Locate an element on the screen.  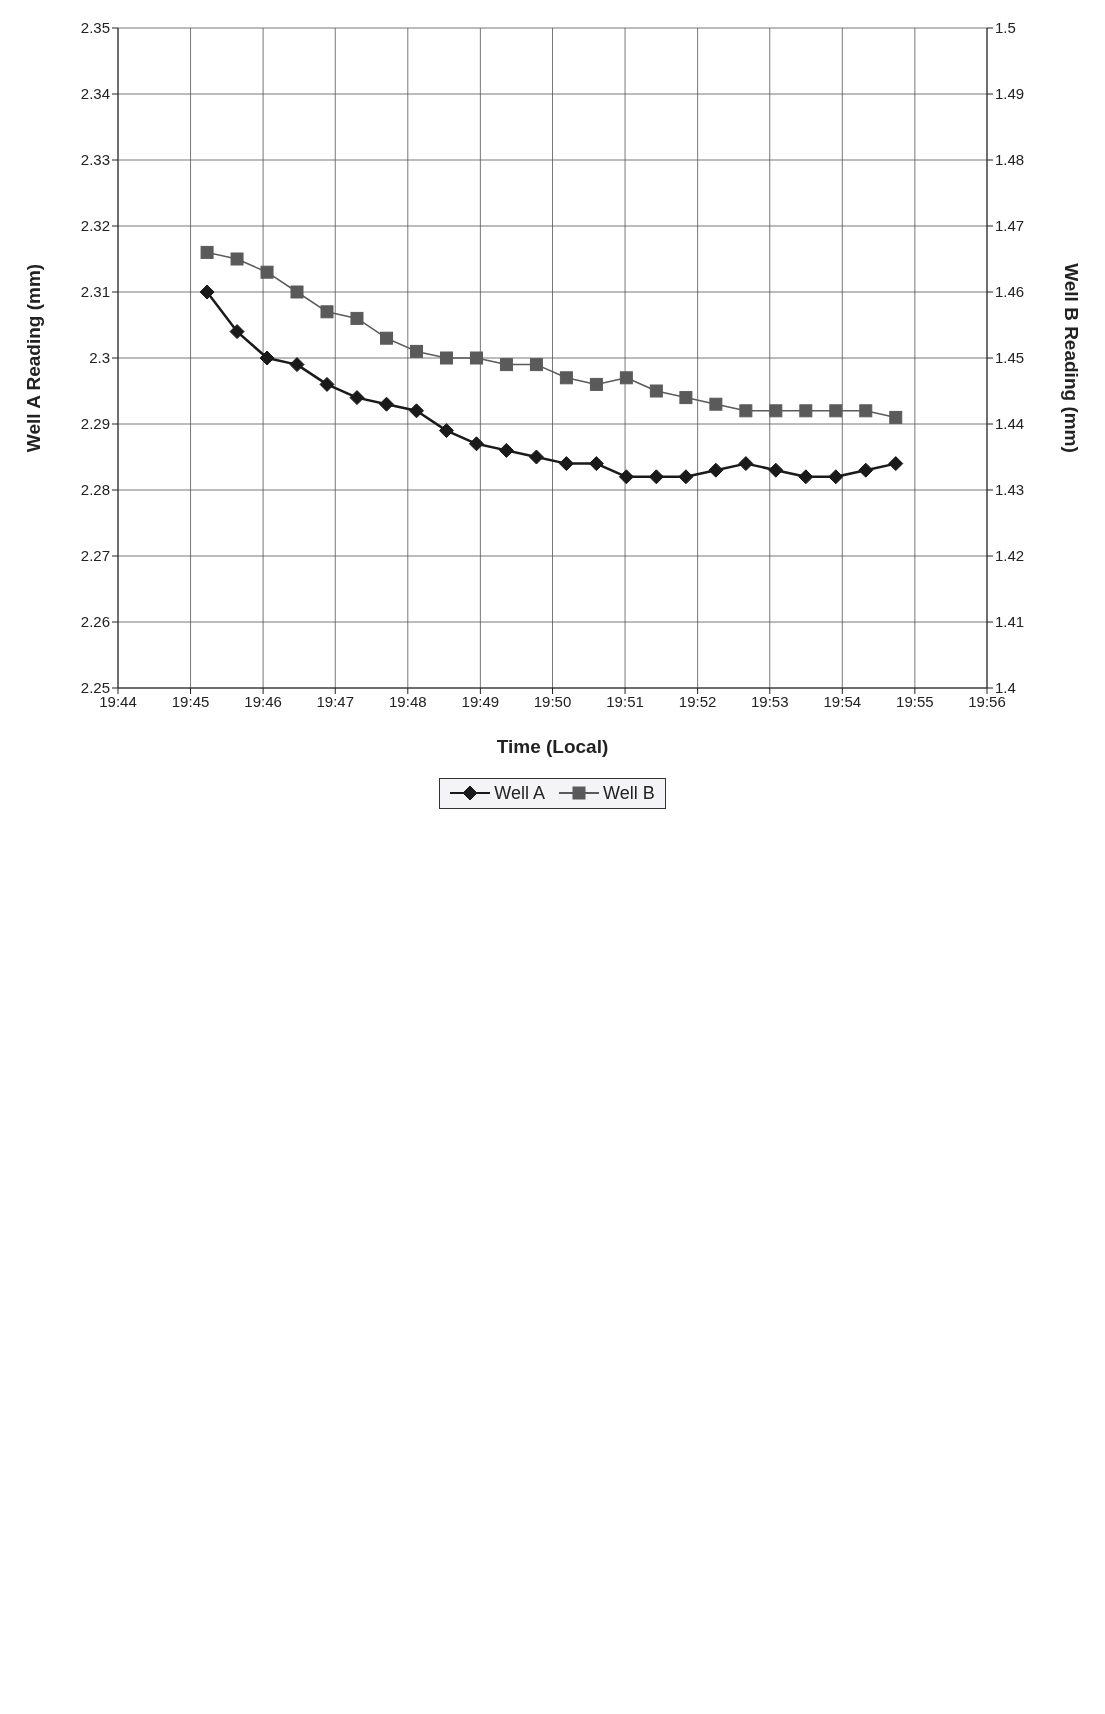
y2-tick-label: 1.49 is located at coordinates (1010, 94).